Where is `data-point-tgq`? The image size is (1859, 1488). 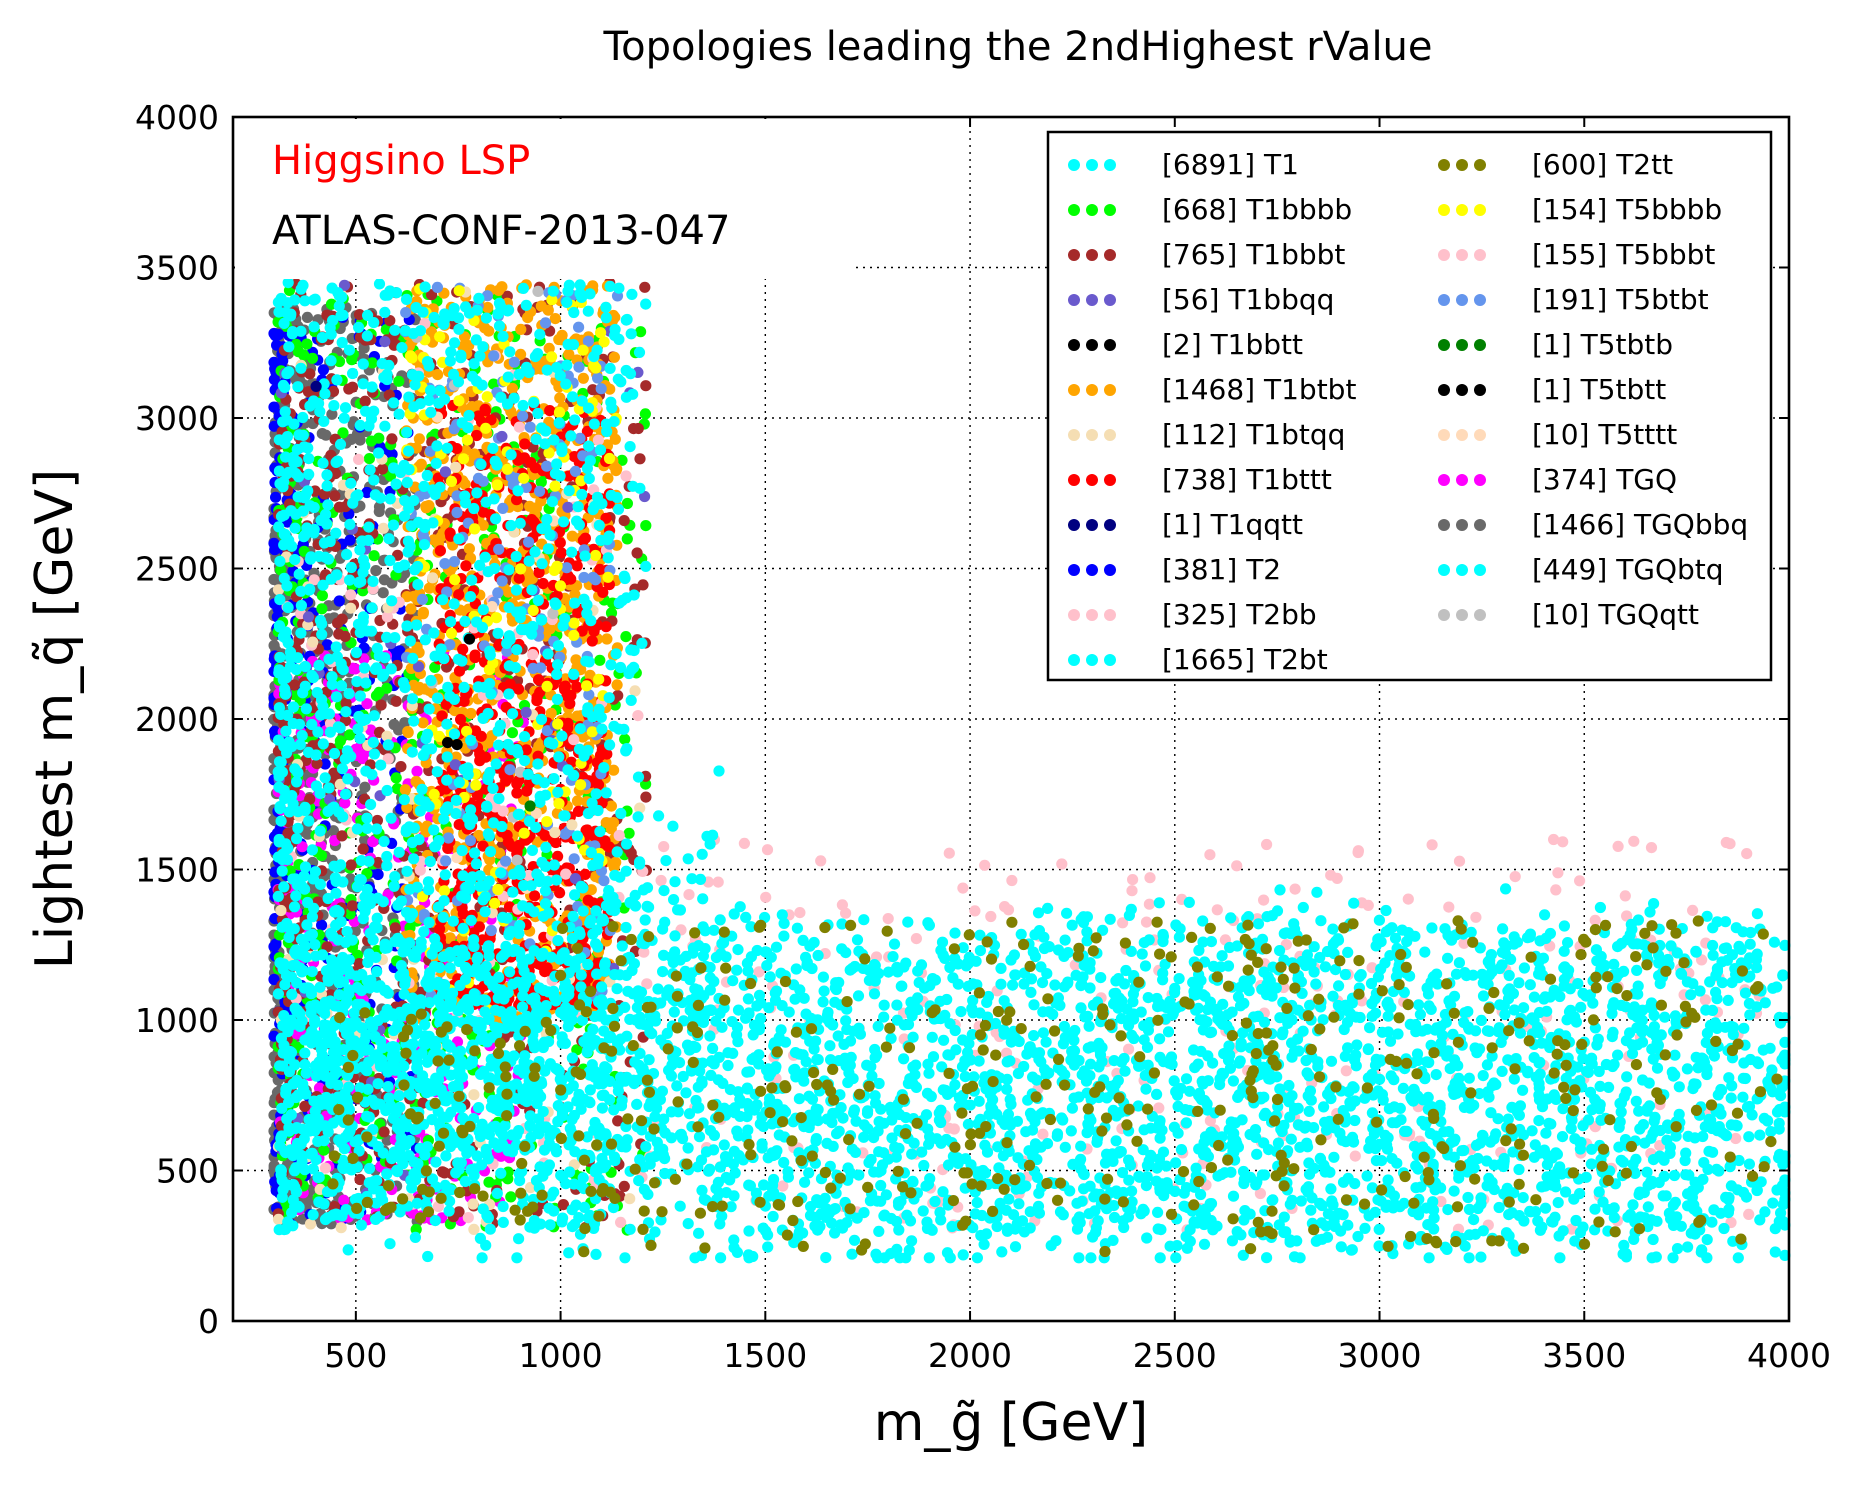 data-point-tgq is located at coordinates (343, 1200).